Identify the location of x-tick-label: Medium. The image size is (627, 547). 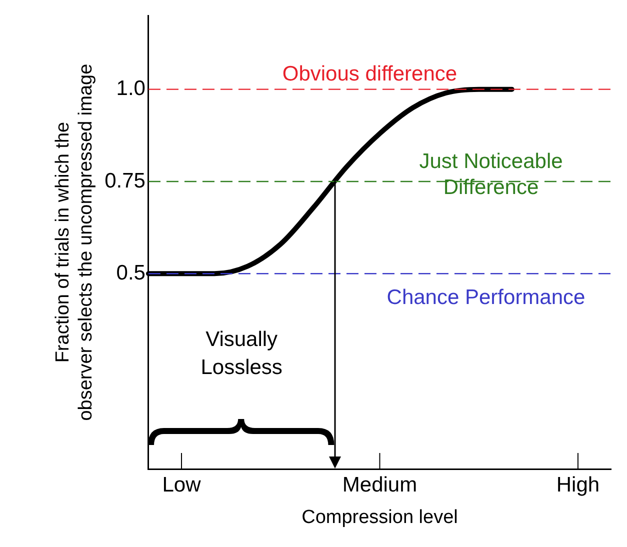
(380, 484).